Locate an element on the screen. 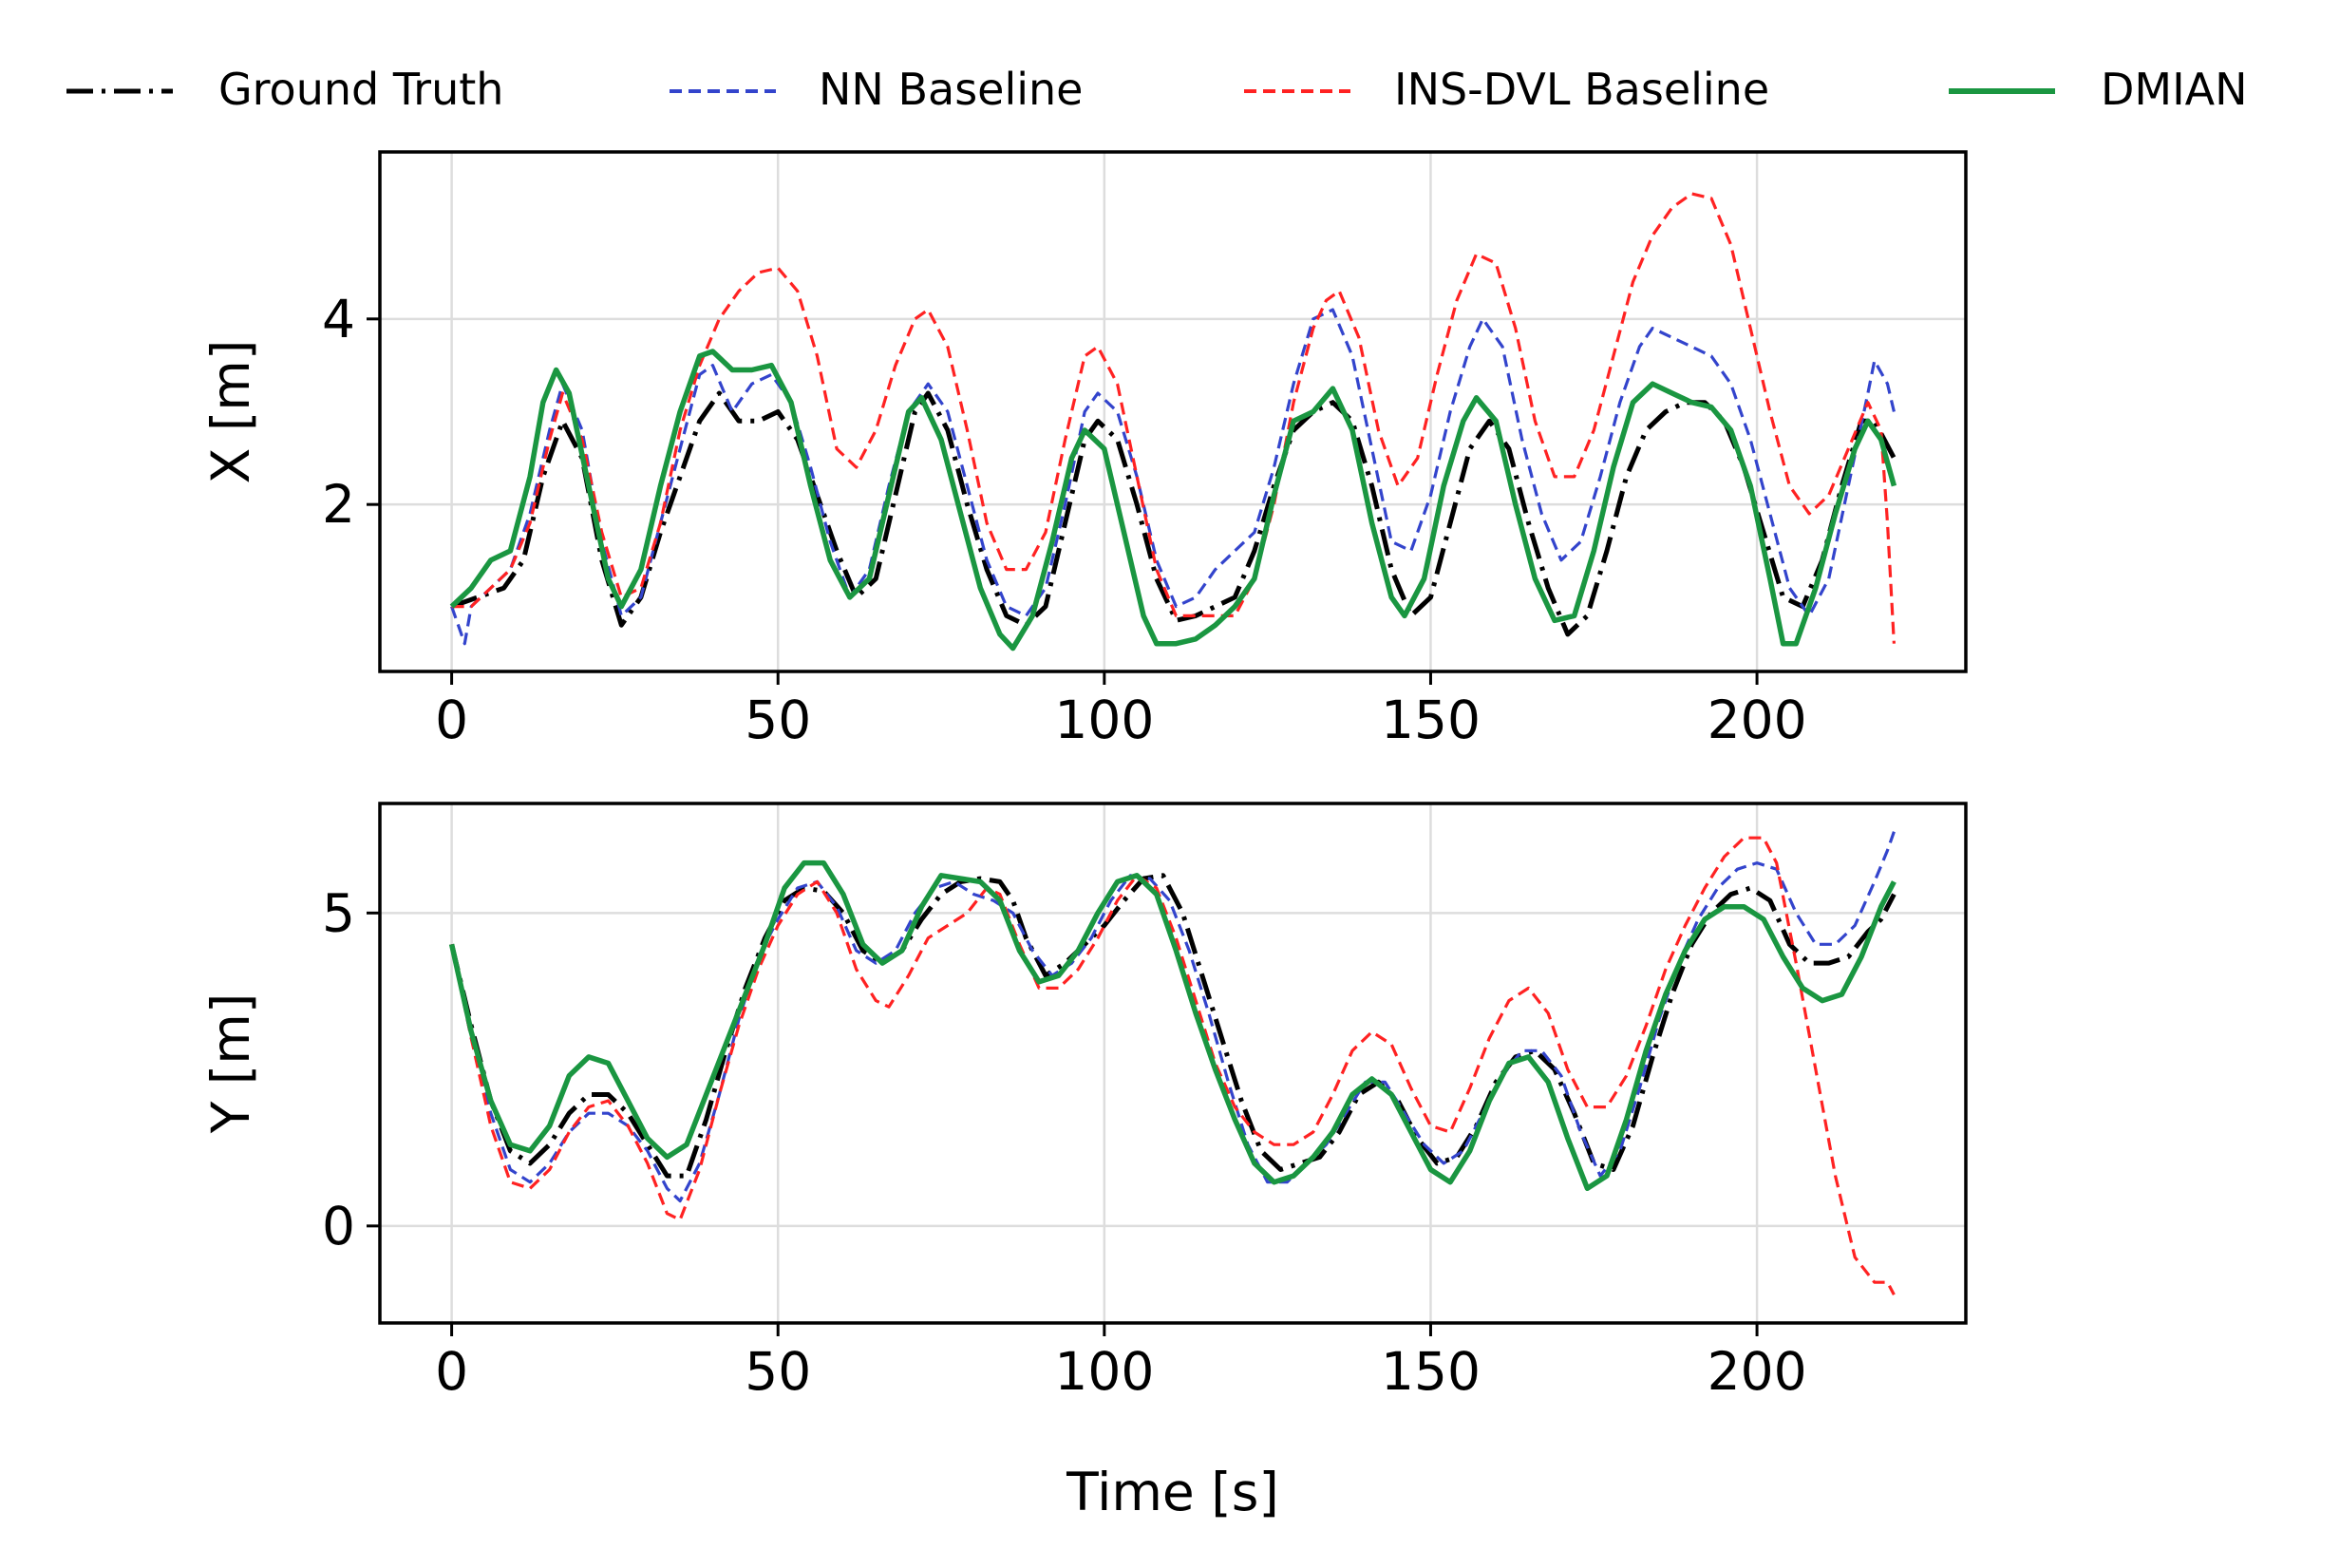  legend-entry-ground-truth: Ground Truth is located at coordinates (284, 89).